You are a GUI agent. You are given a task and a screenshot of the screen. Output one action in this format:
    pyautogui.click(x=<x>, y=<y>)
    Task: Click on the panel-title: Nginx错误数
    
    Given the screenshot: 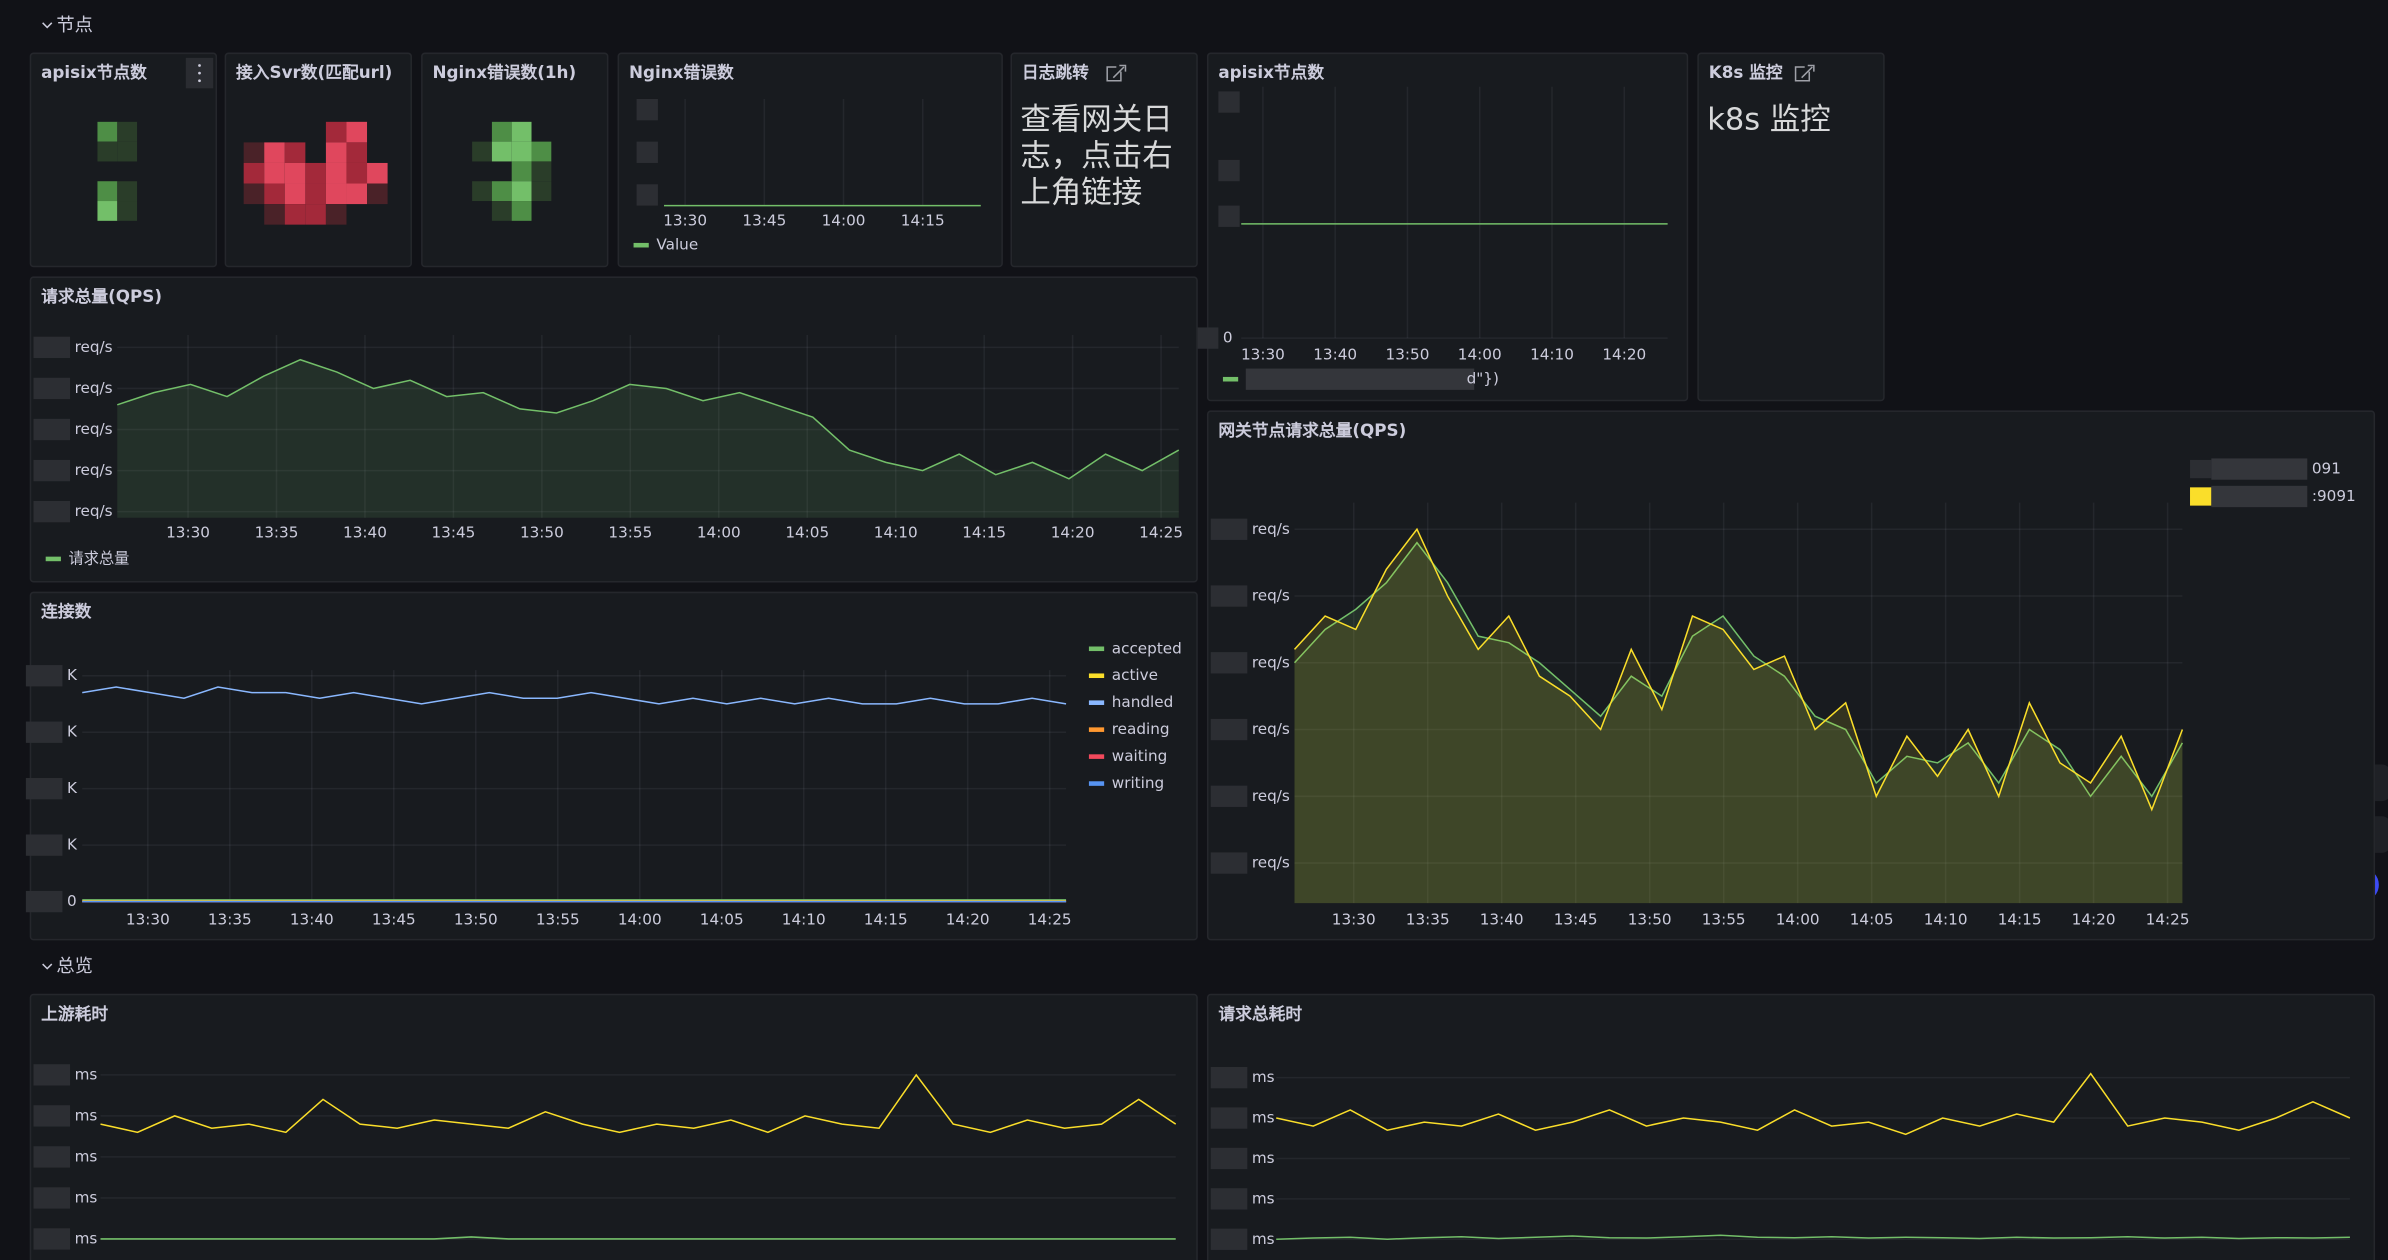 What is the action you would take?
    pyautogui.click(x=681, y=72)
    